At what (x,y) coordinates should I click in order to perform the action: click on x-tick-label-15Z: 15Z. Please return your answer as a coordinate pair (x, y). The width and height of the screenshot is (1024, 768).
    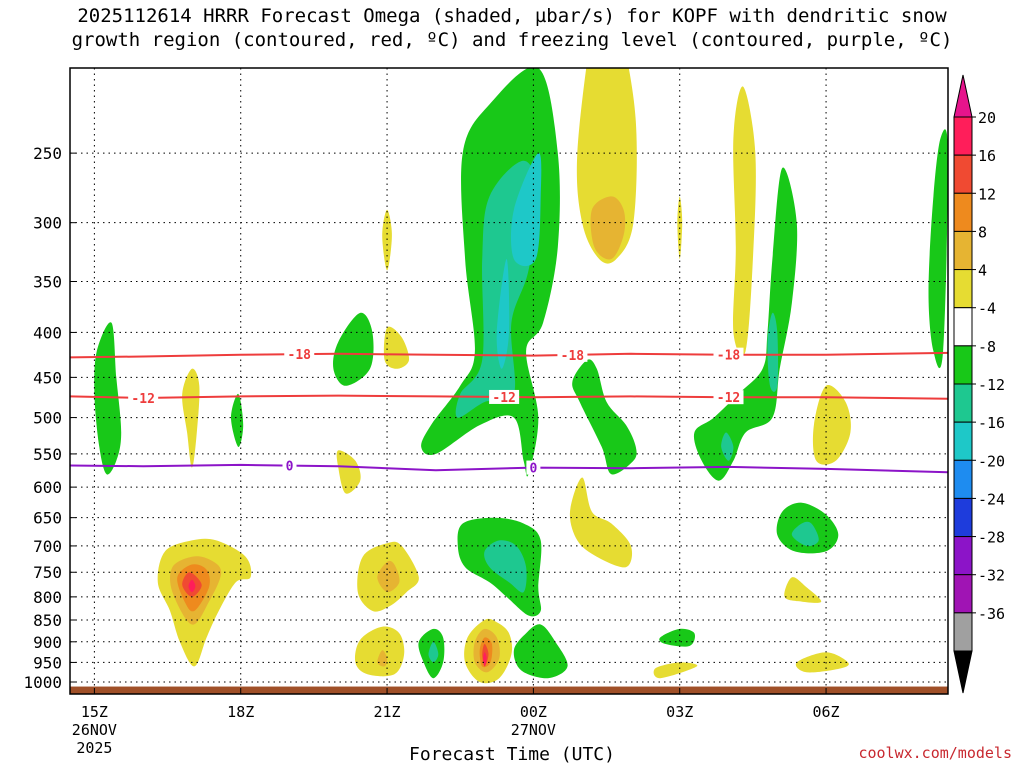
    Looking at the image, I should click on (94, 712).